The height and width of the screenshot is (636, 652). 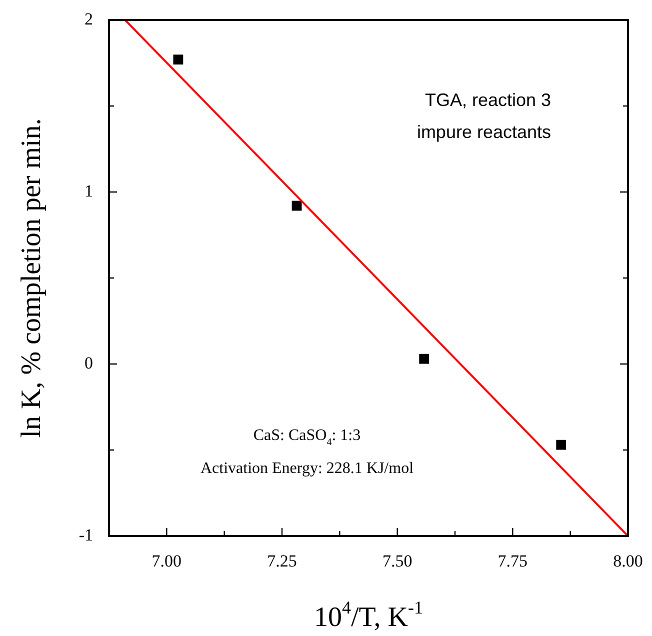 I want to click on annotation: Activation Energy: 228.1 KJ/mol, so click(x=307, y=468).